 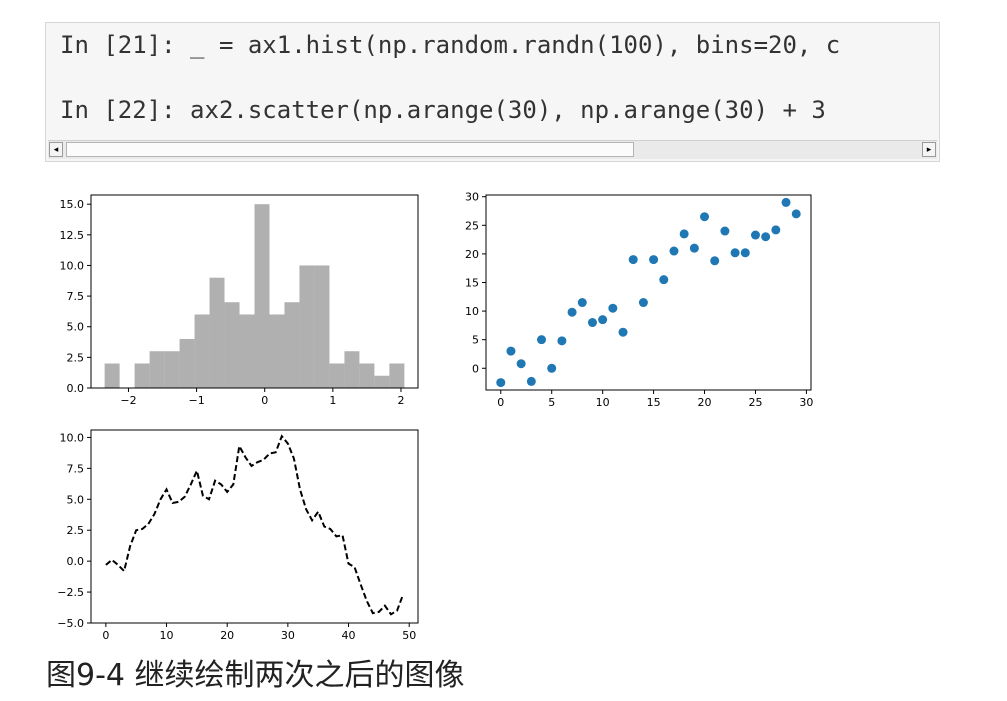 I want to click on axes-3: 0 10 20 30 40 50 −5.0 −2.5 0.0 2.5 5.0 7.5 10.0, so click(x=238, y=535).